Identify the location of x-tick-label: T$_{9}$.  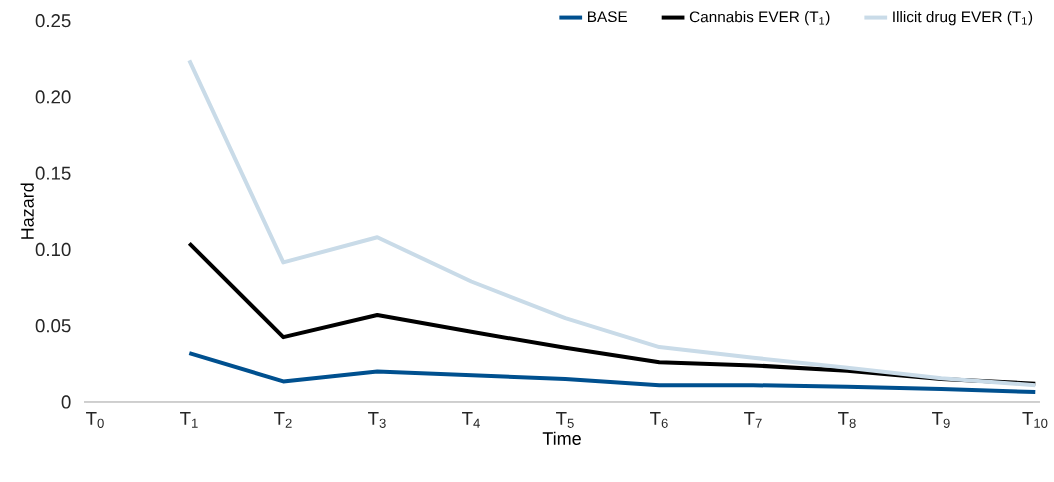
(941, 420).